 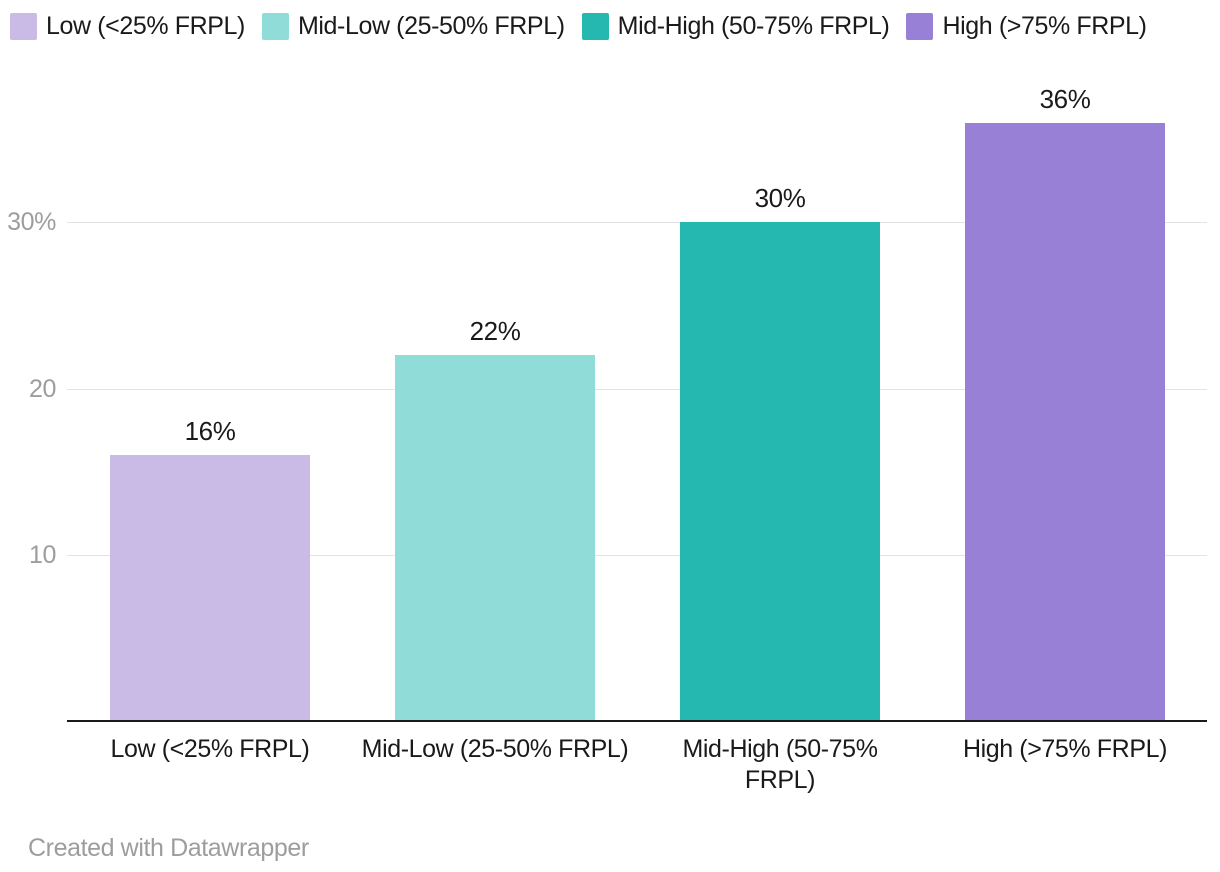 What do you see at coordinates (42, 555) in the screenshot?
I see `y-tick-label-10: 10` at bounding box center [42, 555].